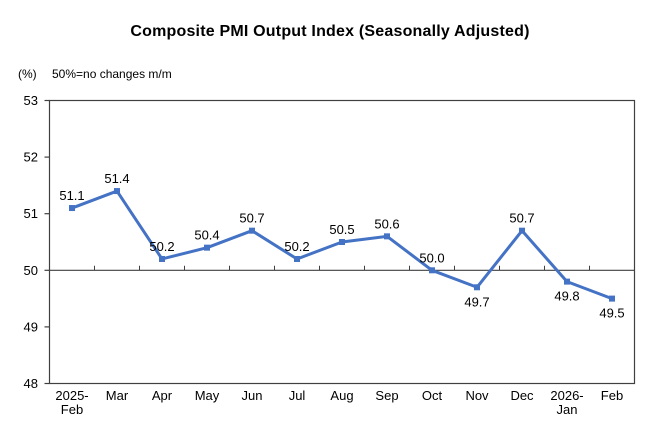 This screenshot has width=660, height=440. What do you see at coordinates (476, 301) in the screenshot?
I see `data-point-label: 49.7` at bounding box center [476, 301].